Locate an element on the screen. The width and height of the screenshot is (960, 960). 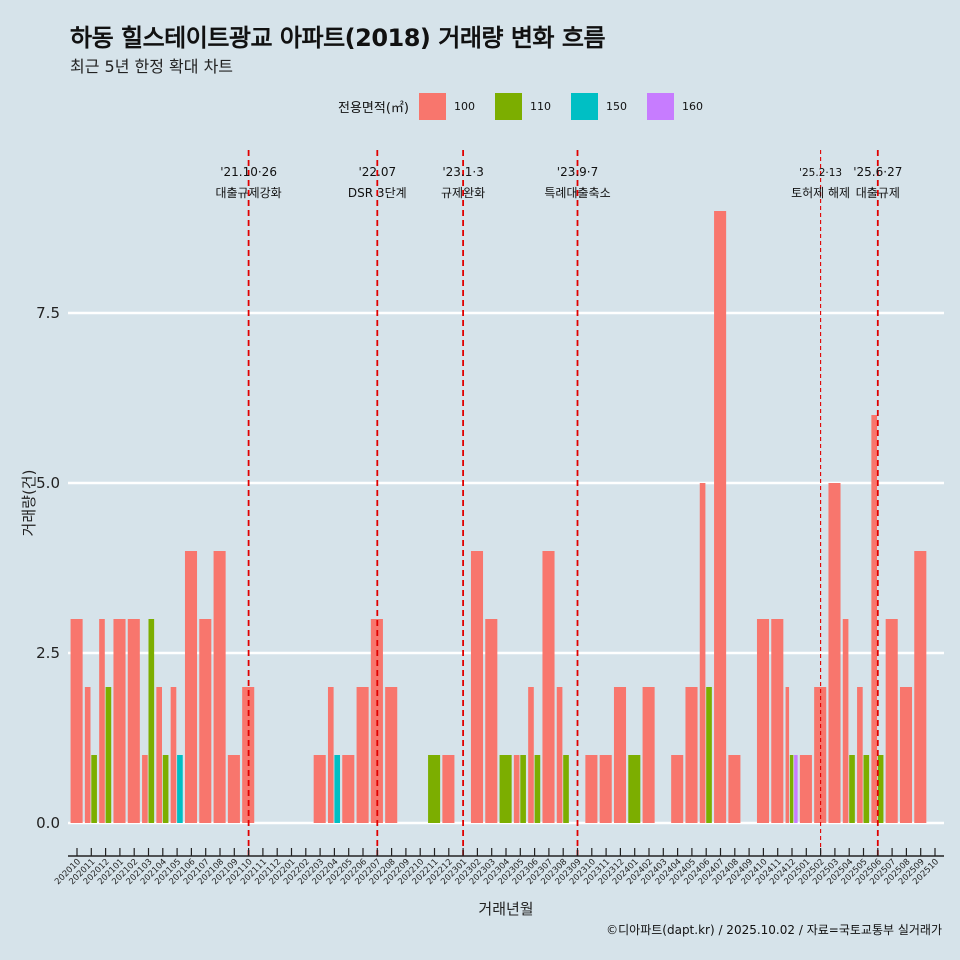
legend-title: 전용면적(㎡) is located at coordinates (373, 108).